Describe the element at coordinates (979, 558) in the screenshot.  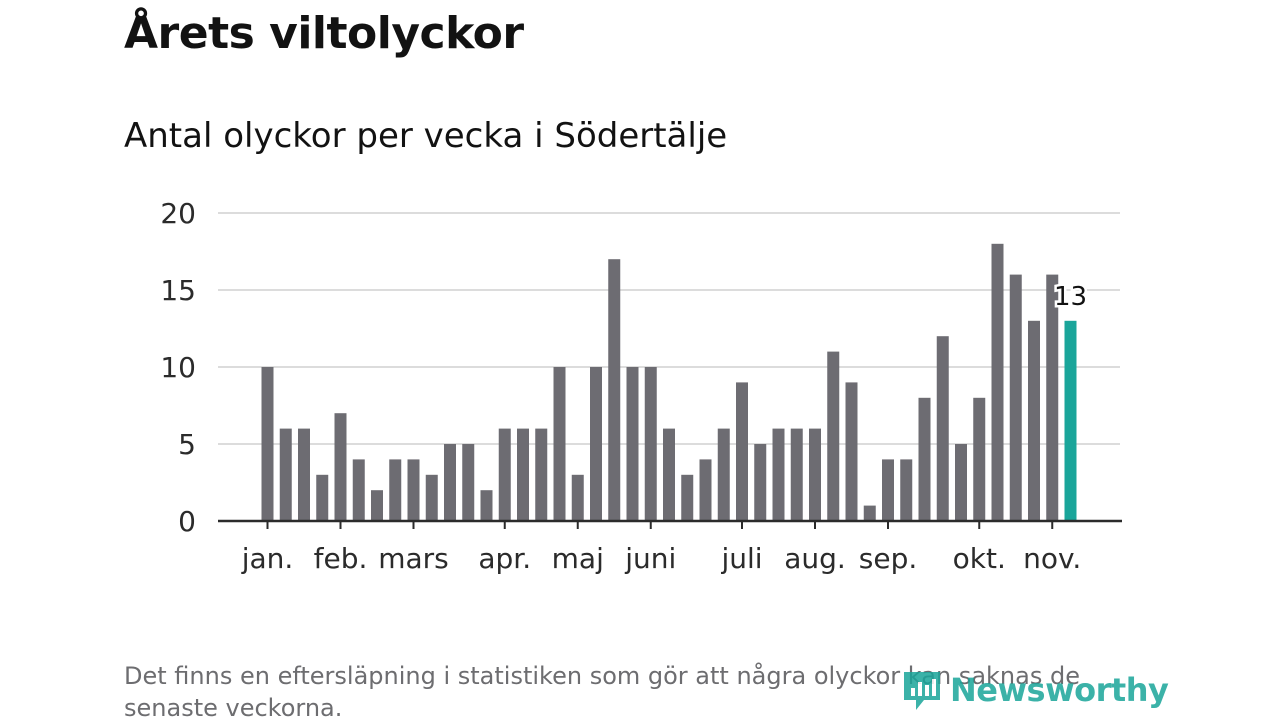
I see `x-tick-label: okt.` at that location.